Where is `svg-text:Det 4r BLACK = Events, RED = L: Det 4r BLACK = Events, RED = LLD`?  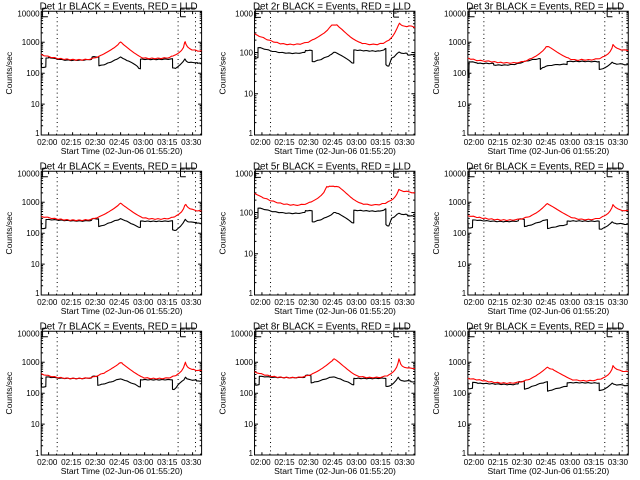
svg-text:Det 4r BLACK = Events, RED = L: Det 4r BLACK = Events, RED = LLD is located at coordinates (119, 166).